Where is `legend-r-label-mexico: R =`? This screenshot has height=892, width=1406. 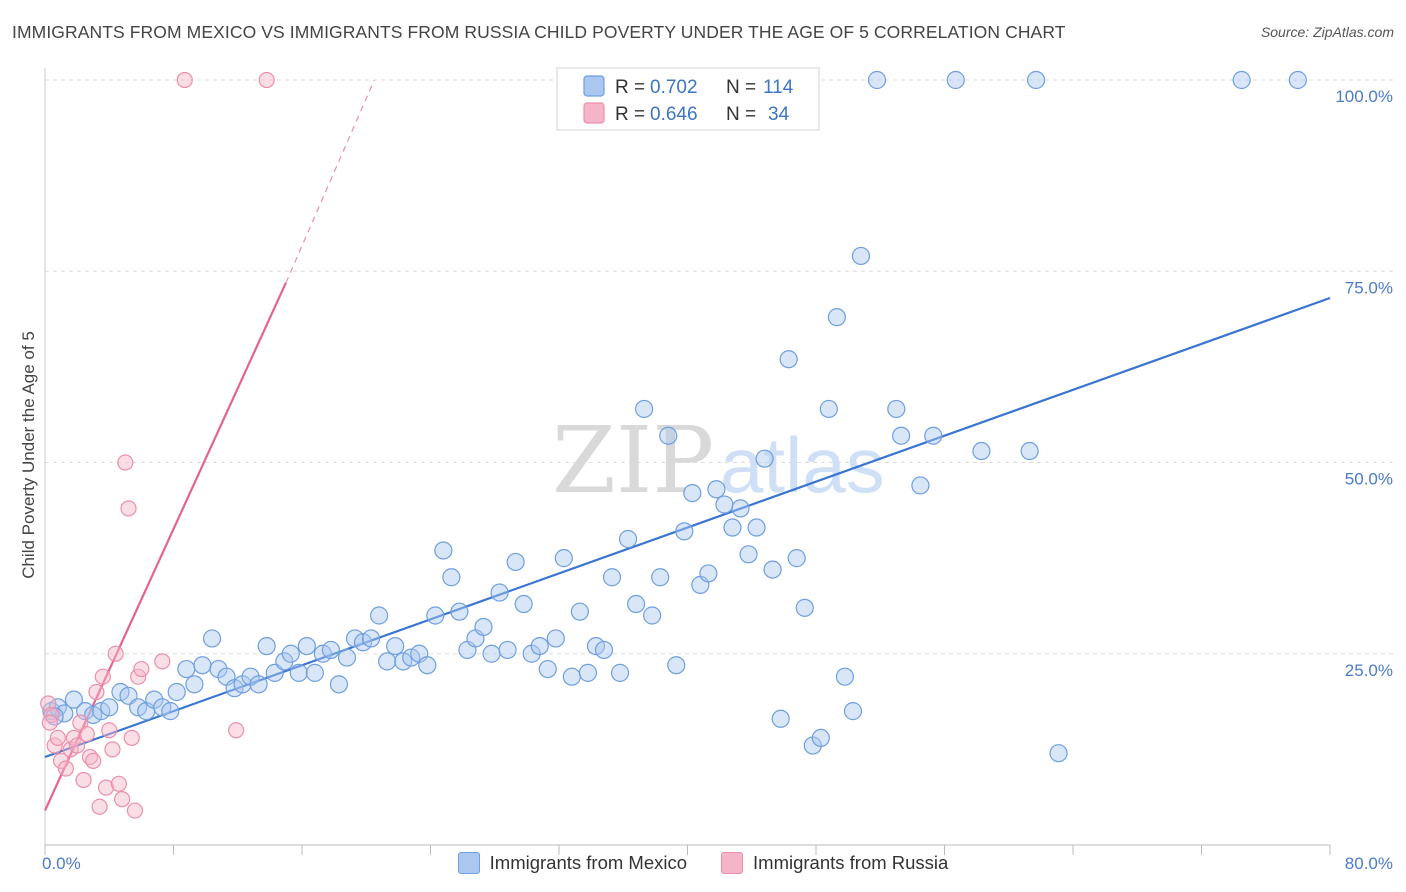 legend-r-label-mexico: R = is located at coordinates (630, 87).